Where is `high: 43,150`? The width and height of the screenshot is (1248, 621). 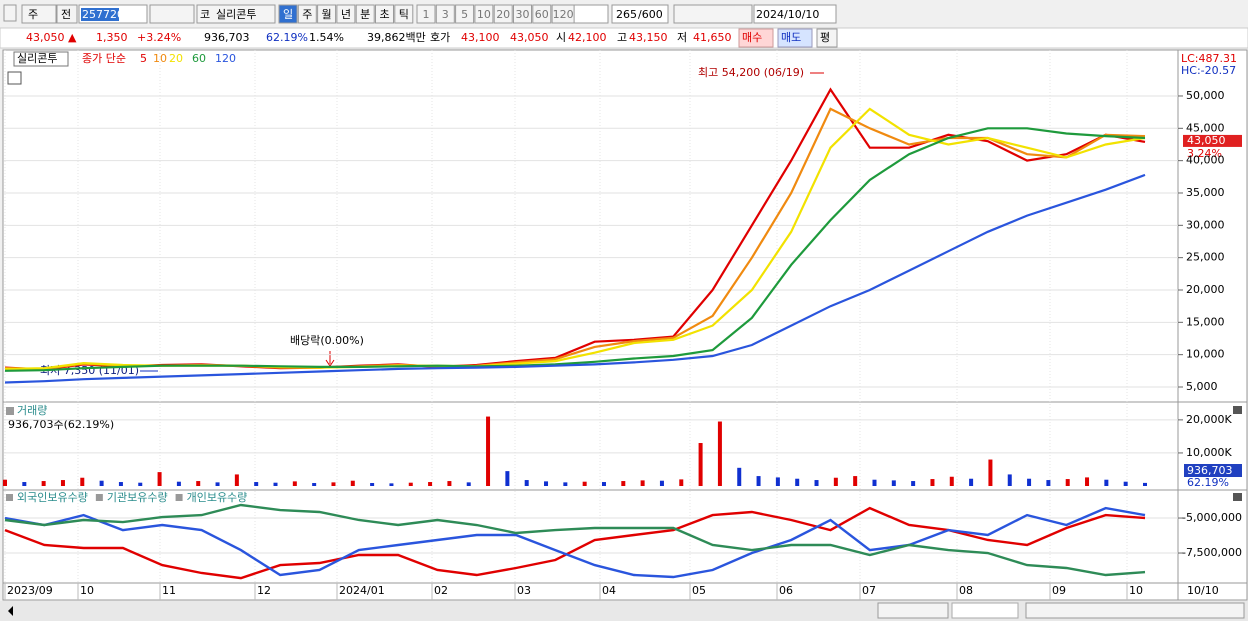
high: 43,150 is located at coordinates (648, 37).